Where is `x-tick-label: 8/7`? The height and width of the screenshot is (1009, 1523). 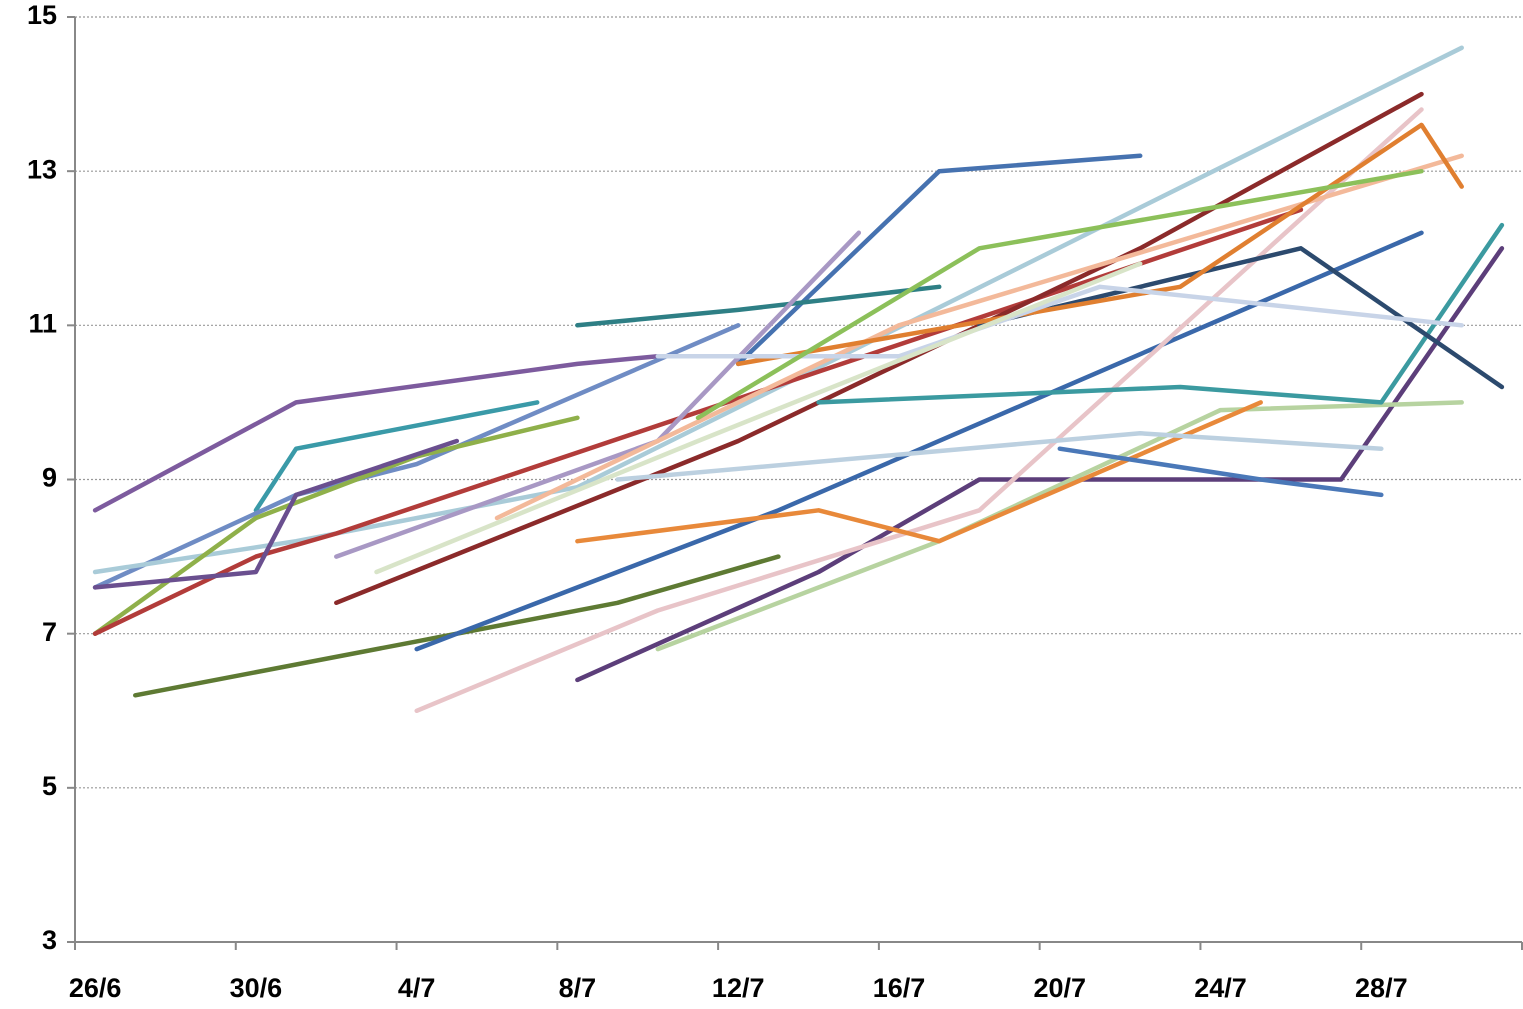
x-tick-label: 8/7 is located at coordinates (578, 988).